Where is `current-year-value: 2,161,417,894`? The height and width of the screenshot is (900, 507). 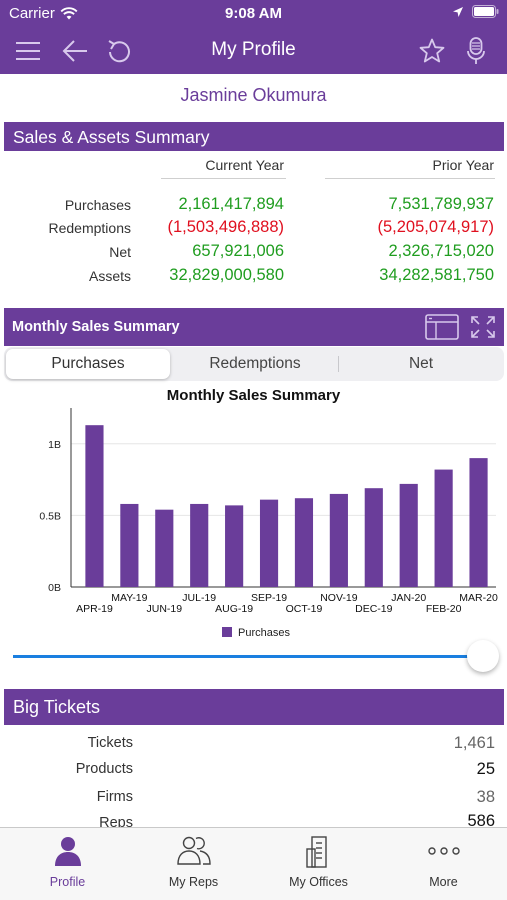
current-year-value: 2,161,417,894 is located at coordinates (231, 204).